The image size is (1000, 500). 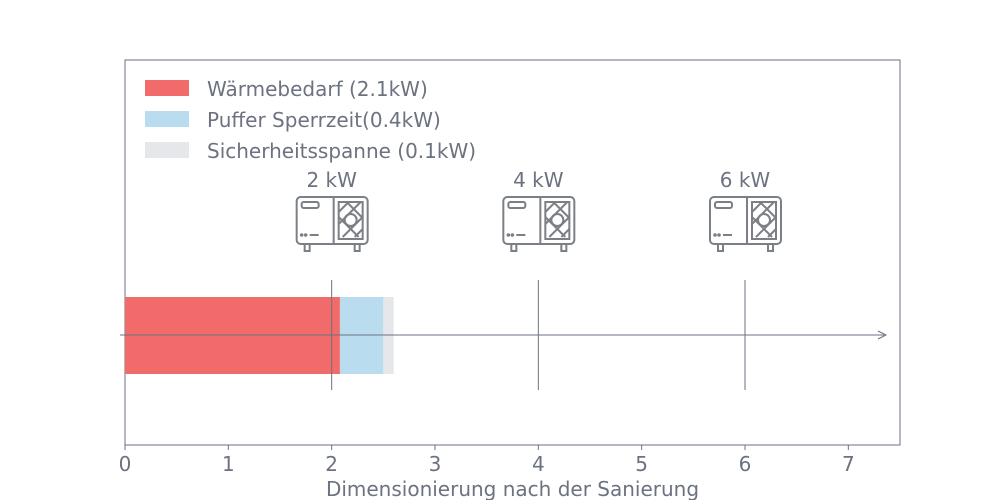 What do you see at coordinates (341, 151) in the screenshot?
I see `legend-label-2: Sicherheitsspanne (0.1kW)` at bounding box center [341, 151].